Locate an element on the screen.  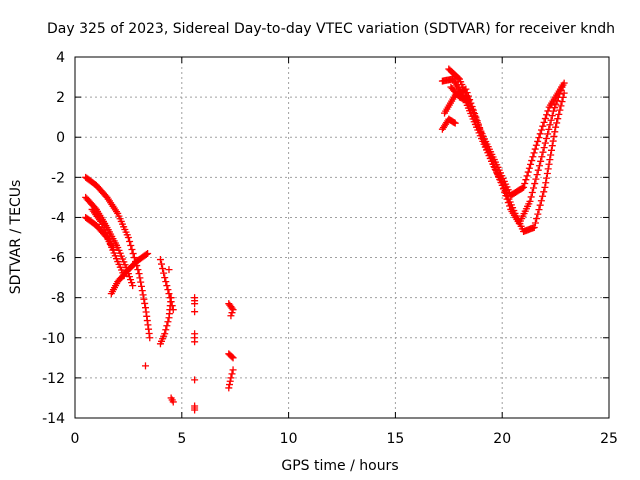
y-tick-label: -8 is located at coordinates (58, 299).